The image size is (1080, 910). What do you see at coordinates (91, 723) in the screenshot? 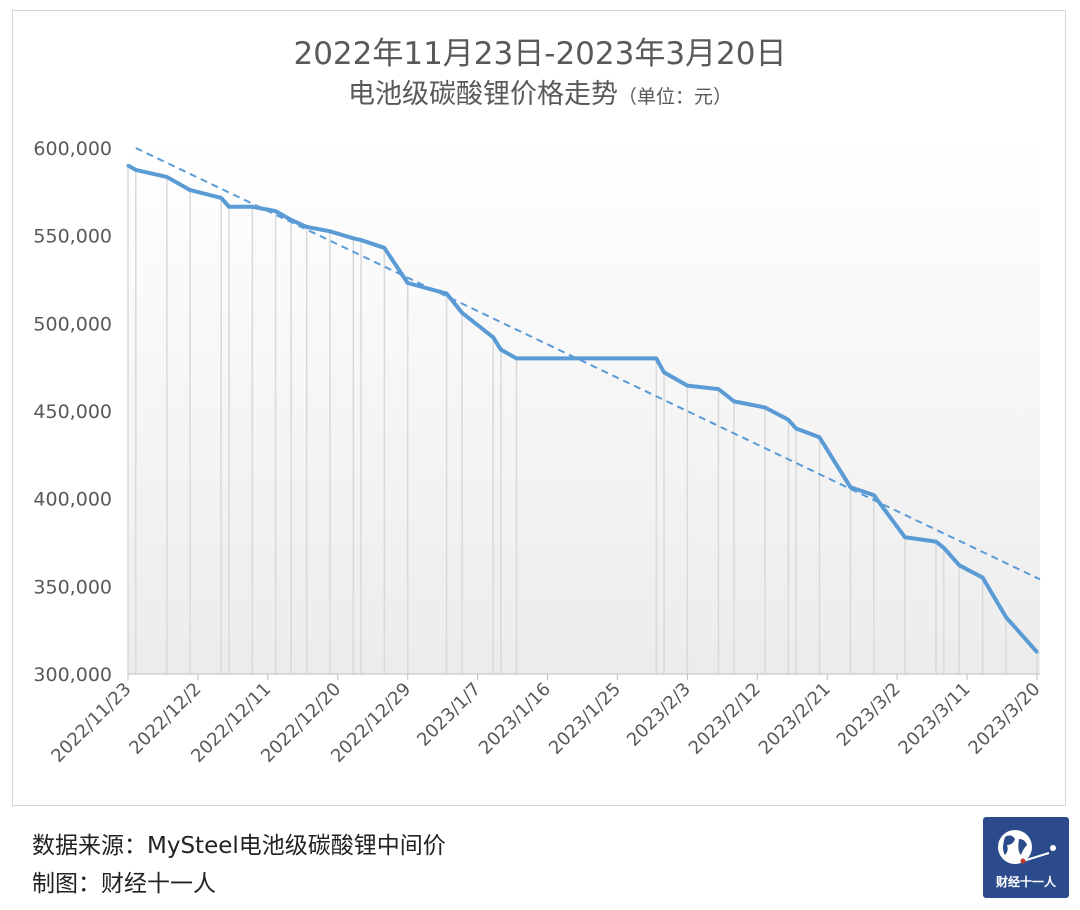
I see `x-tick-label: 2022/11/23` at bounding box center [91, 723].